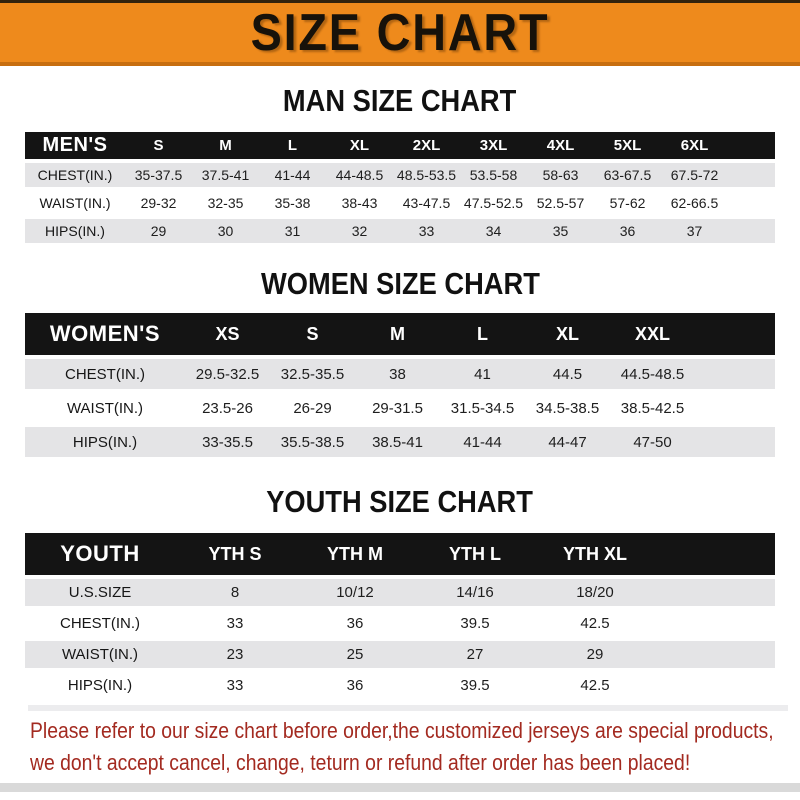 This screenshot has width=800, height=800. I want to click on measurement-value-cell: 23, so click(235, 654).